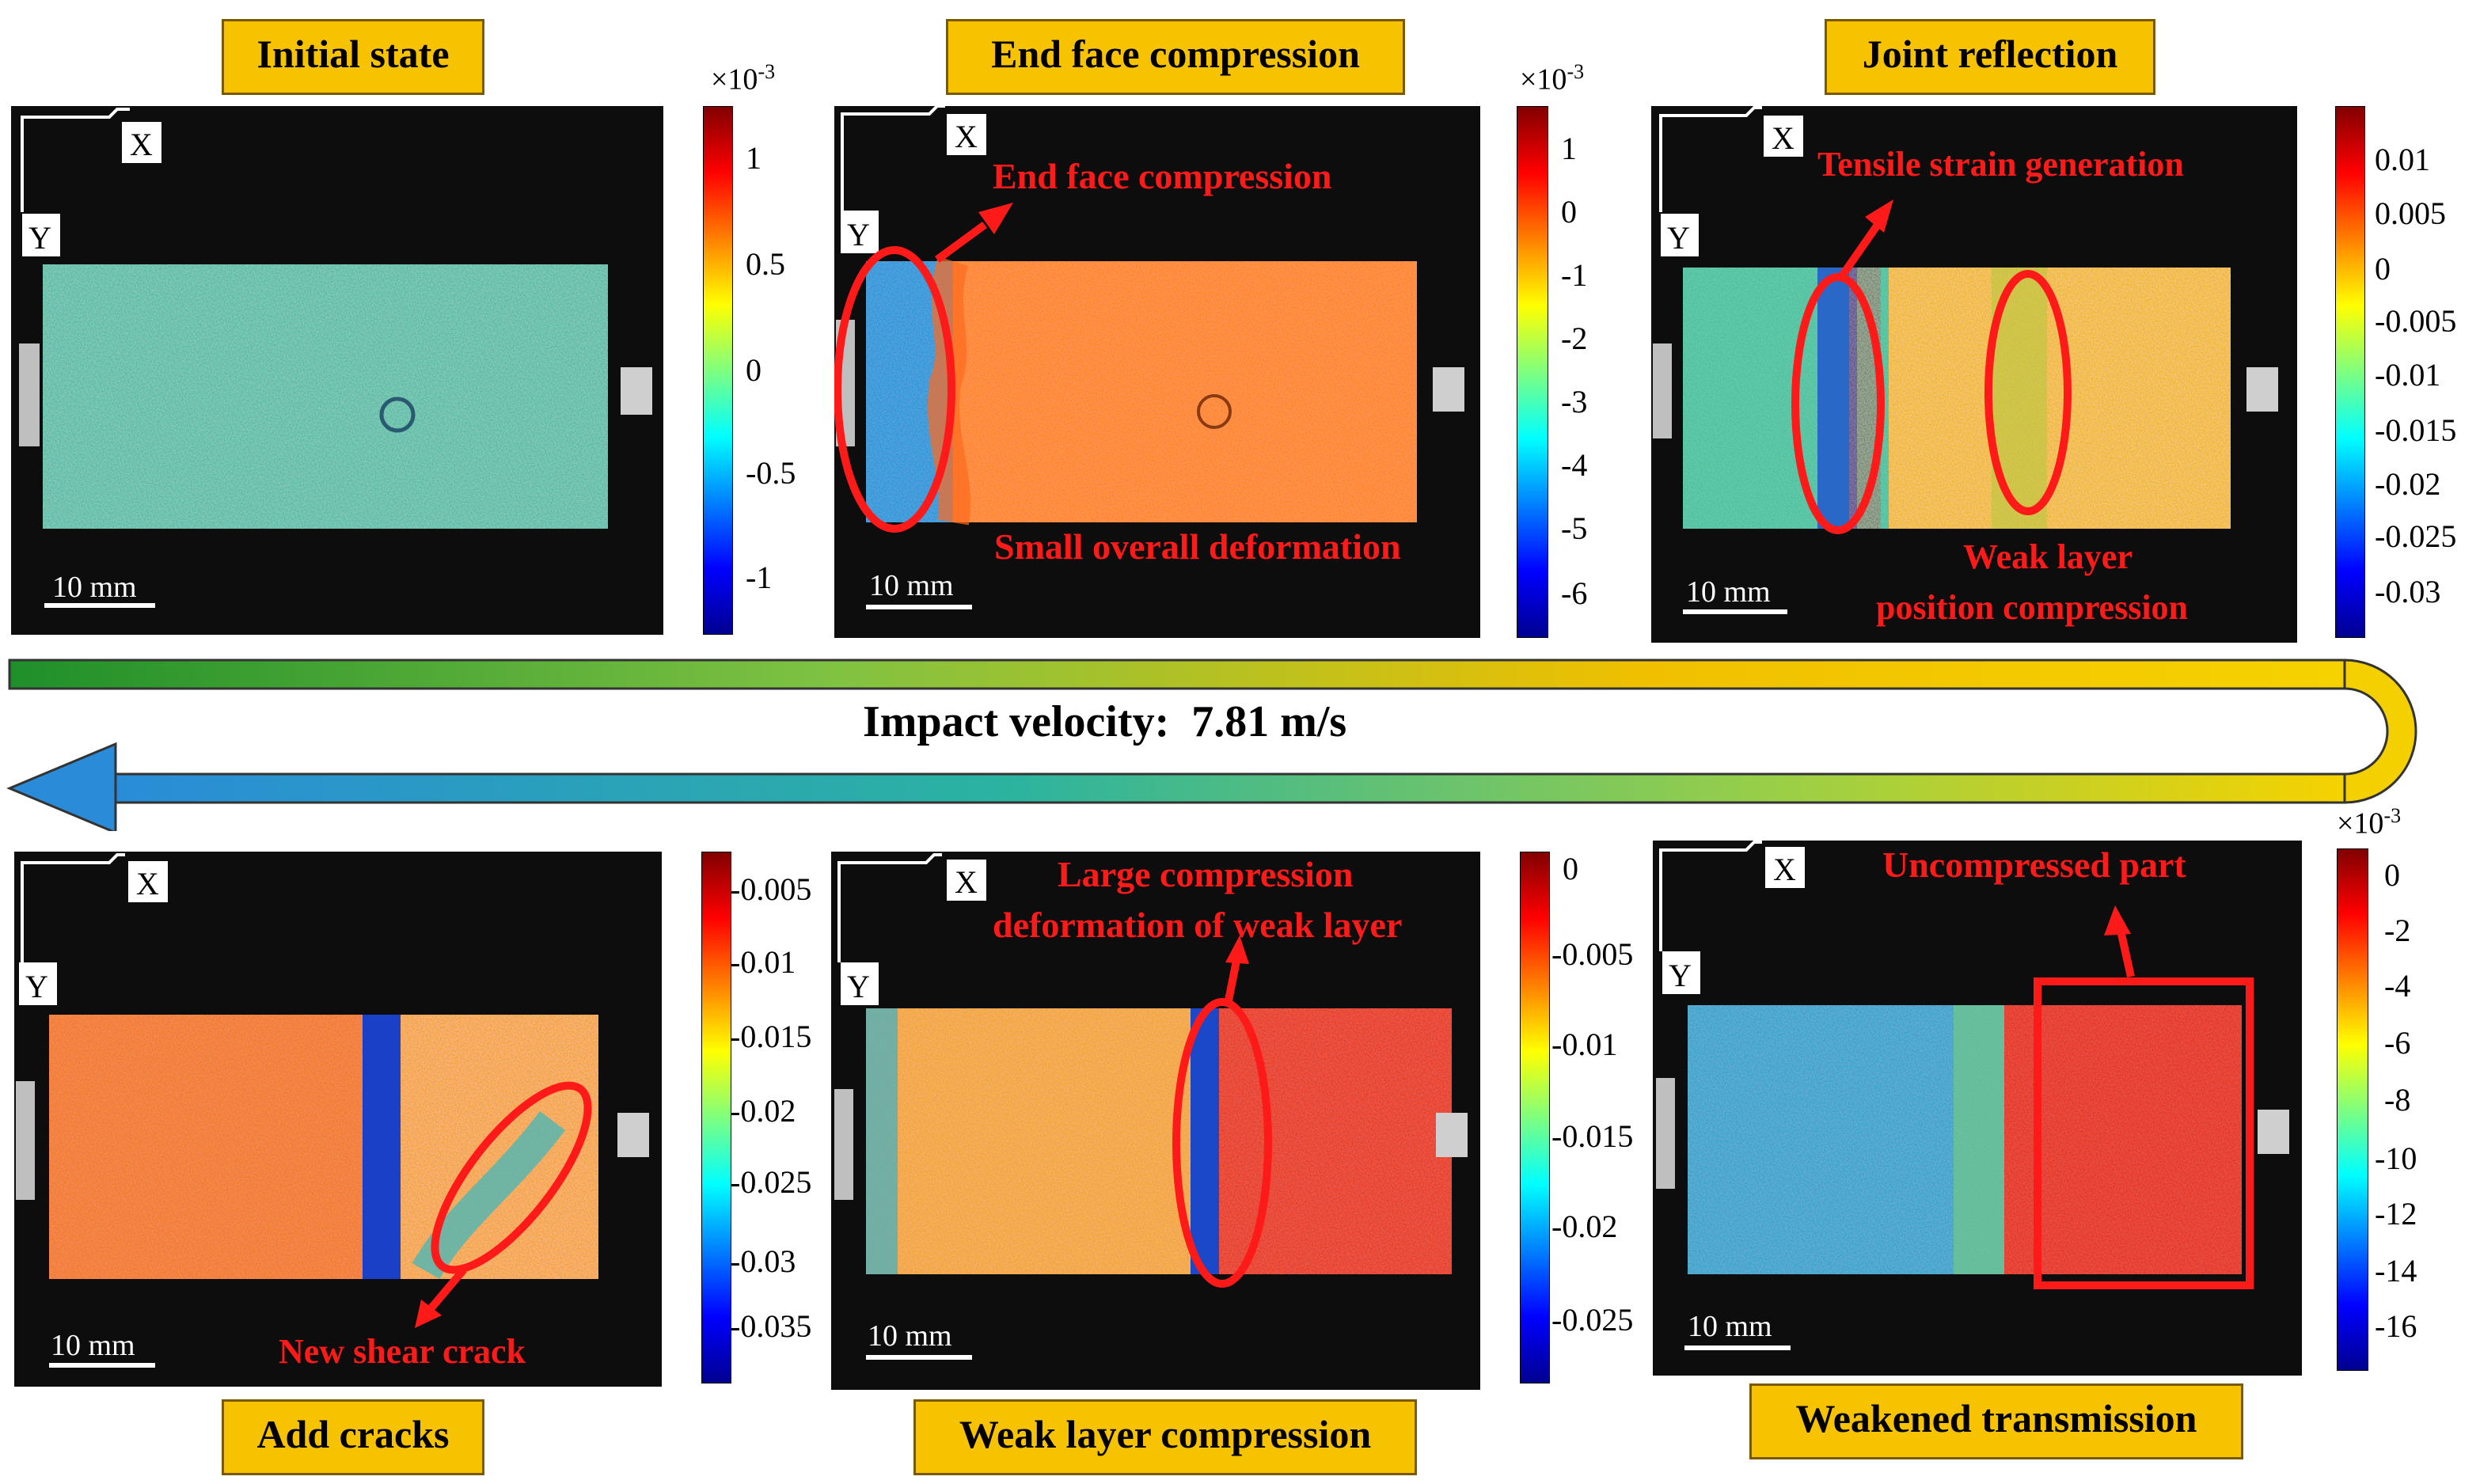 Image resolution: width=2480 pixels, height=1484 pixels. What do you see at coordinates (718, 370) in the screenshot?
I see `colorbar-initial-state` at bounding box center [718, 370].